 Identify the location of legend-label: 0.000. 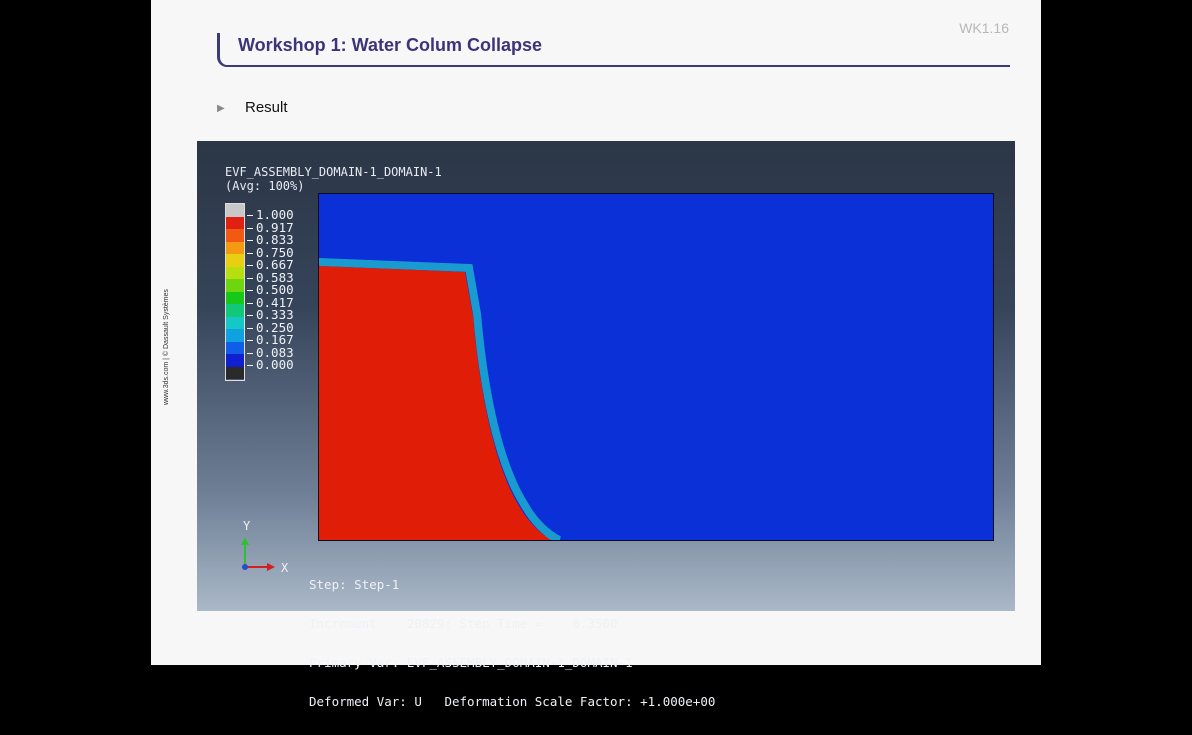
(270, 365).